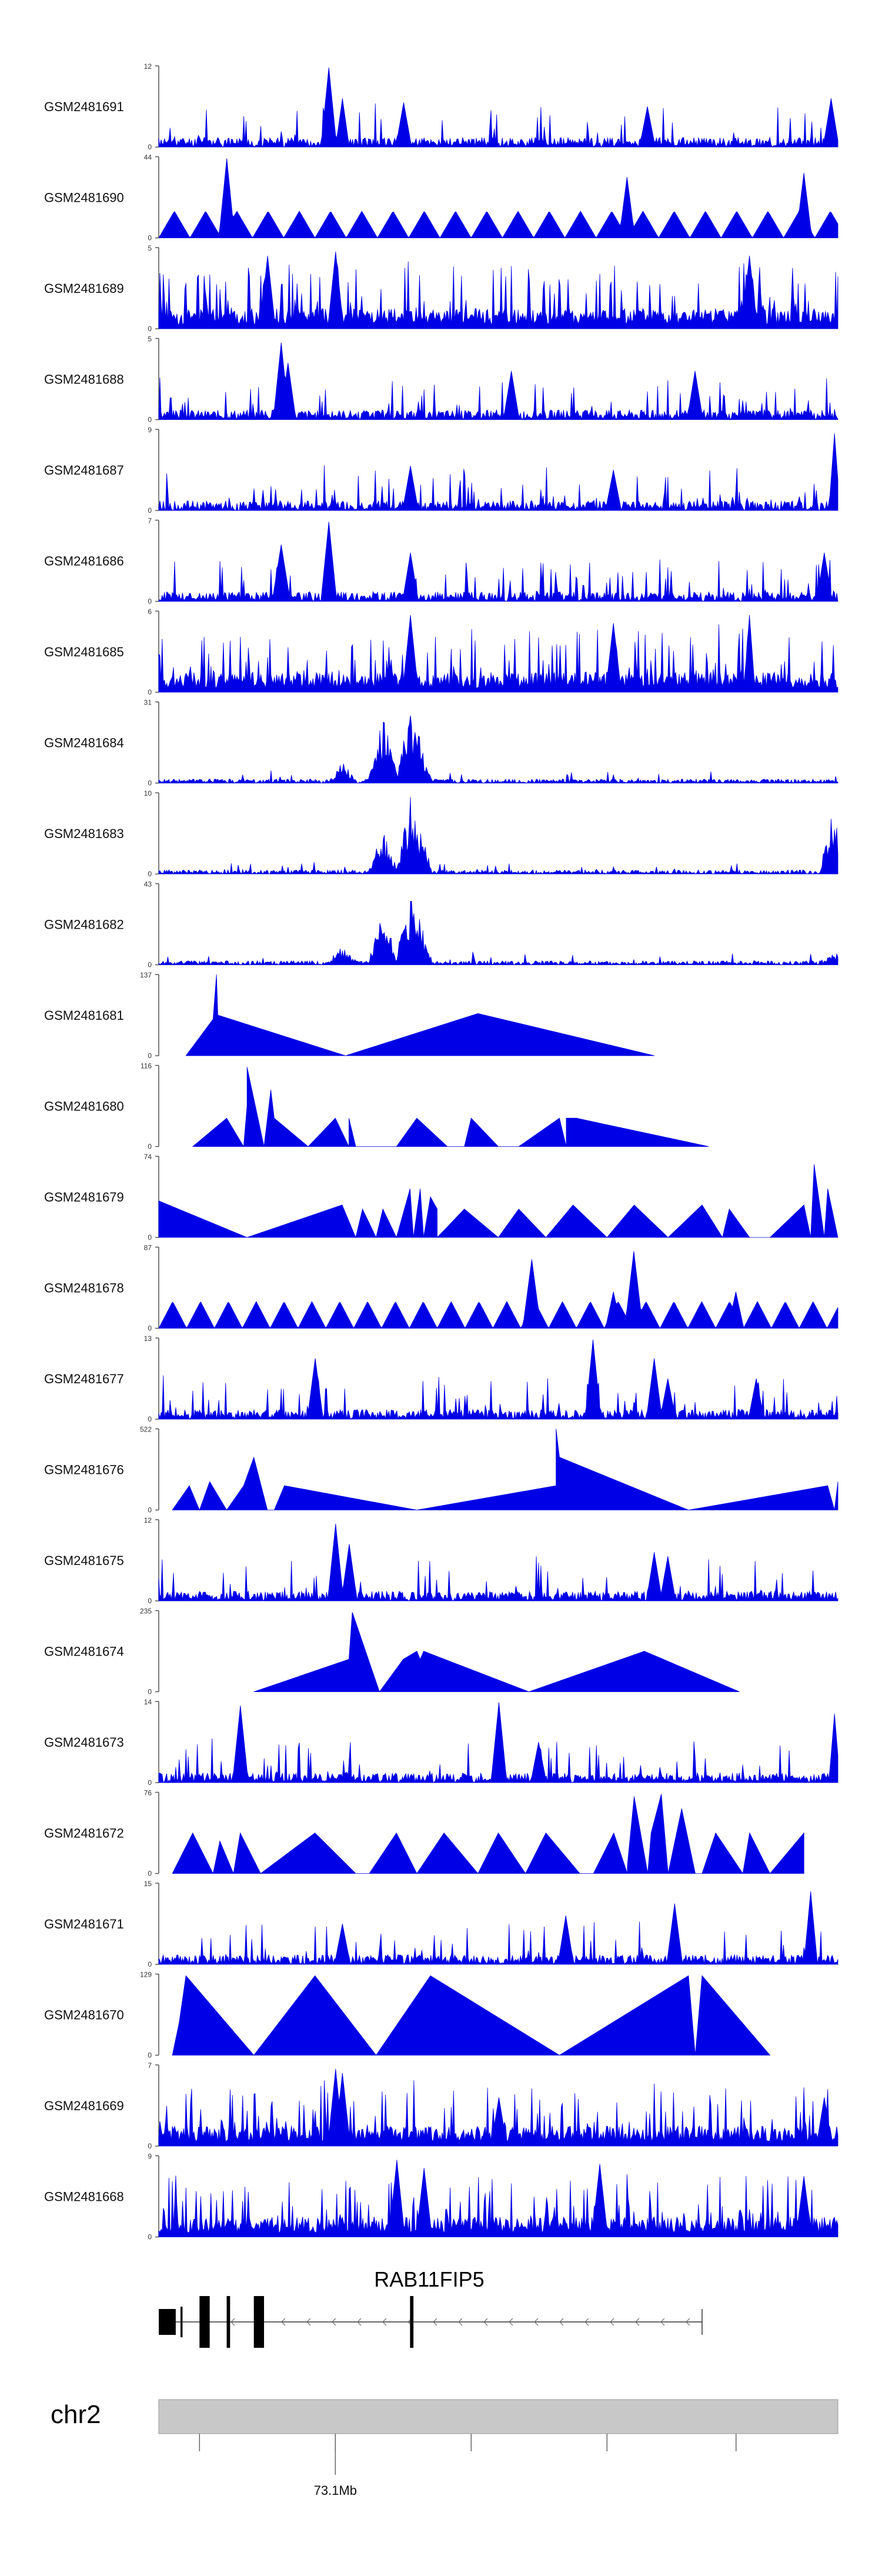 The image size is (882, 2576). I want to click on track-GSM2481670: GSM2481670 129 0, so click(407, 2015).